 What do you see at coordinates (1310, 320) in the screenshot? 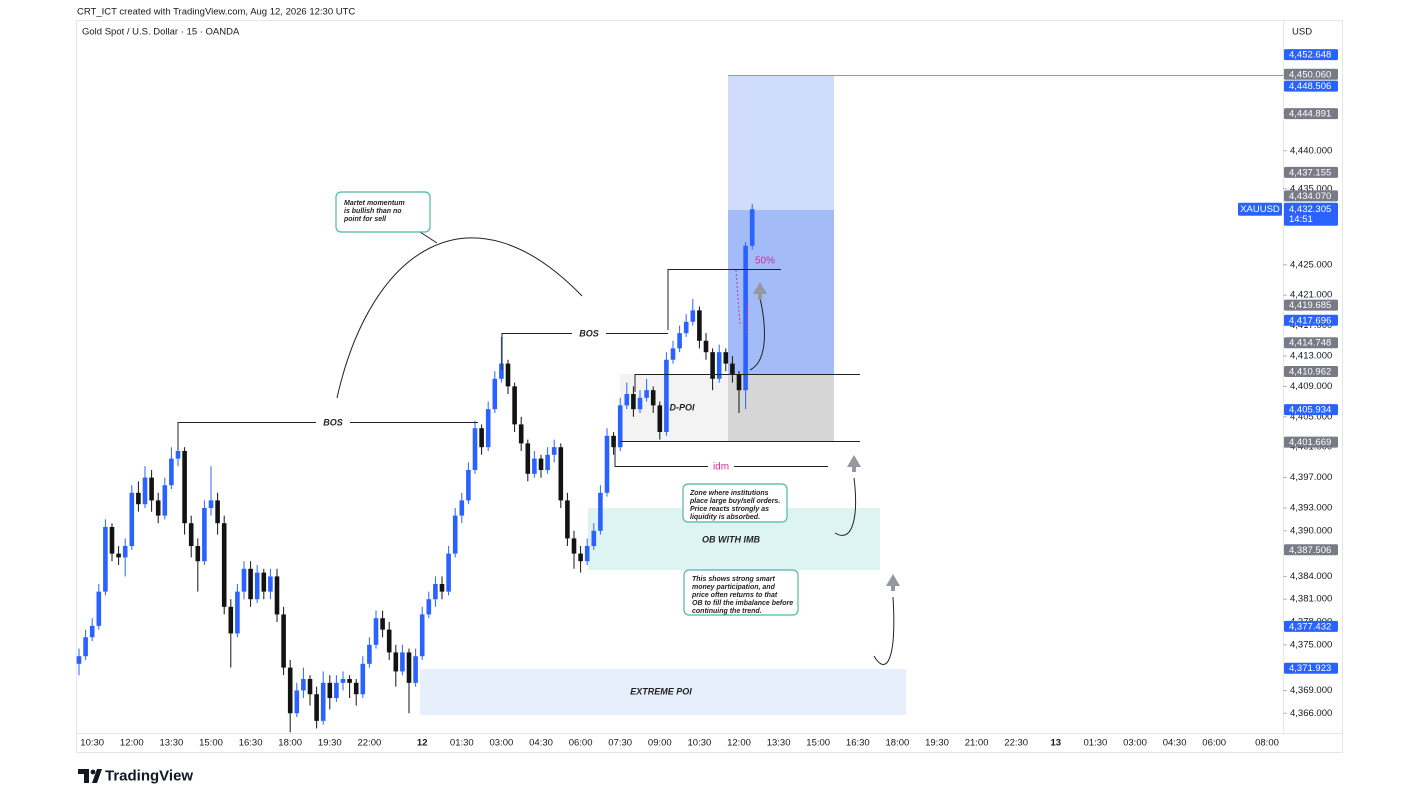
I see `price-badge-label: 4,417.696` at bounding box center [1310, 320].